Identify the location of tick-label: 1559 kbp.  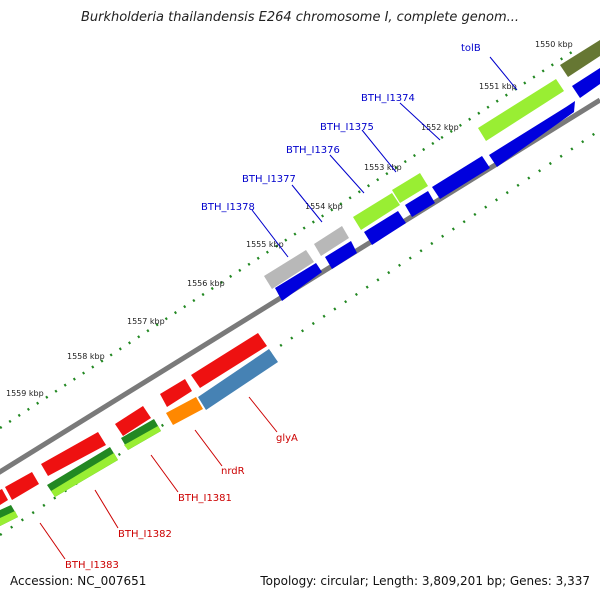
(25, 393).